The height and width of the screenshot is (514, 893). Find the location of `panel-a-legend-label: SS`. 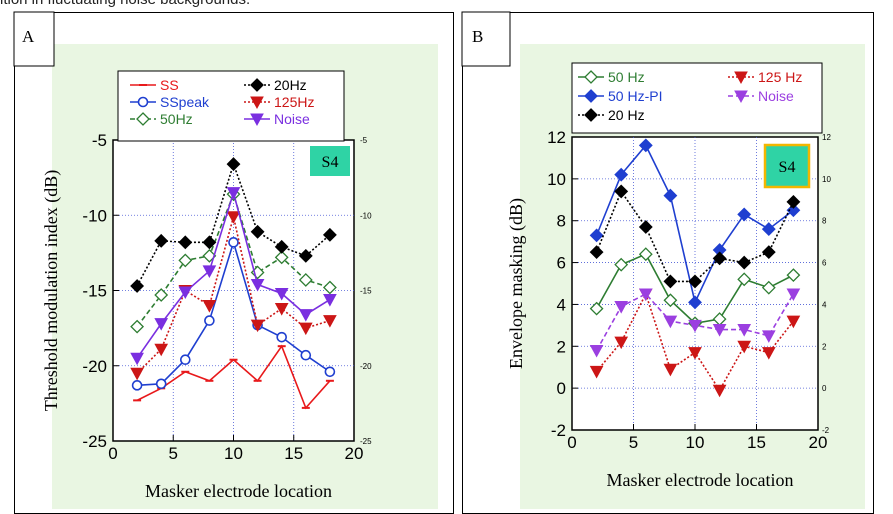

panel-a-legend-label: SS is located at coordinates (169, 85).